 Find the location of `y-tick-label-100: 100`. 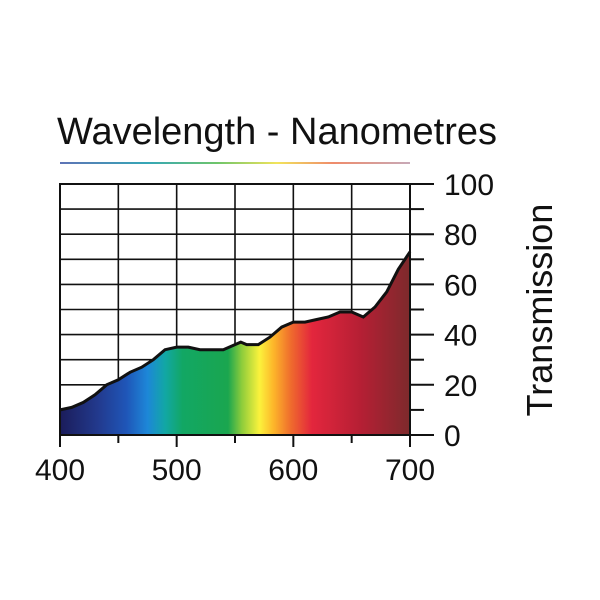

y-tick-label-100: 100 is located at coordinates (469, 185).